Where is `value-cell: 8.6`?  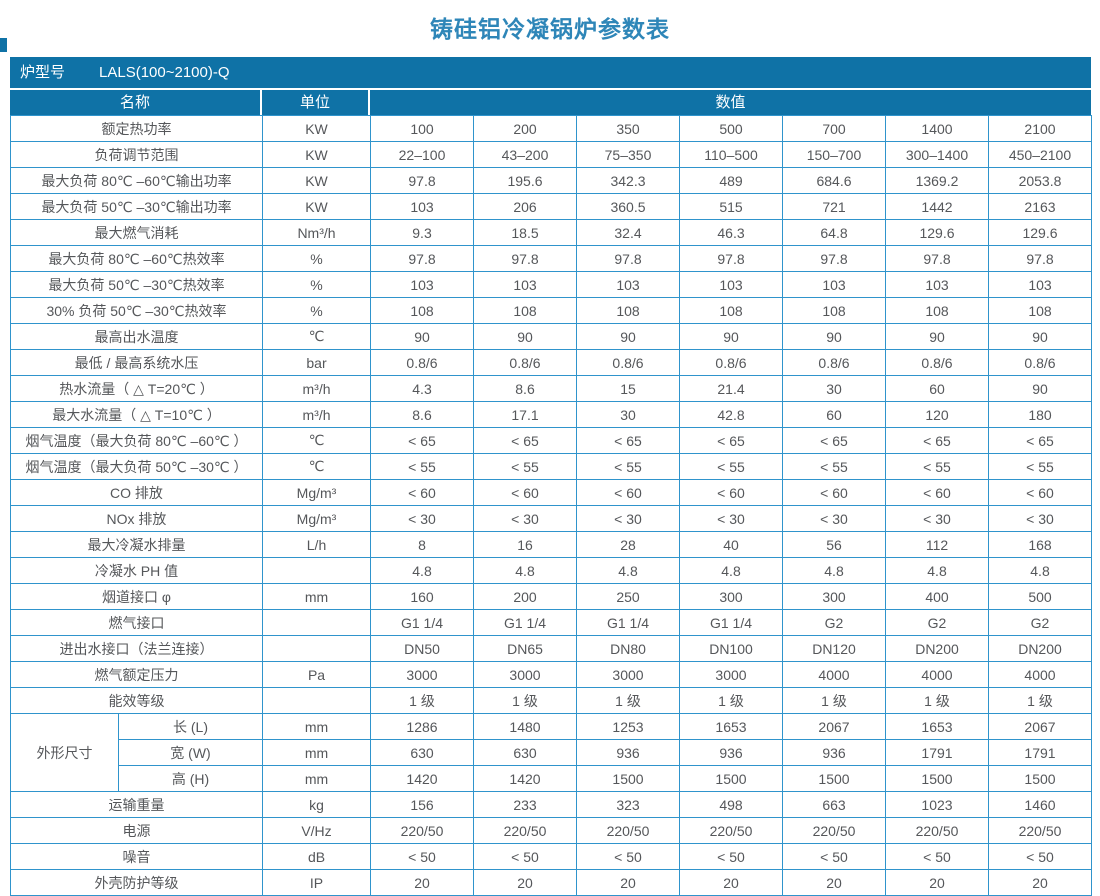
value-cell: 8.6 is located at coordinates (422, 414).